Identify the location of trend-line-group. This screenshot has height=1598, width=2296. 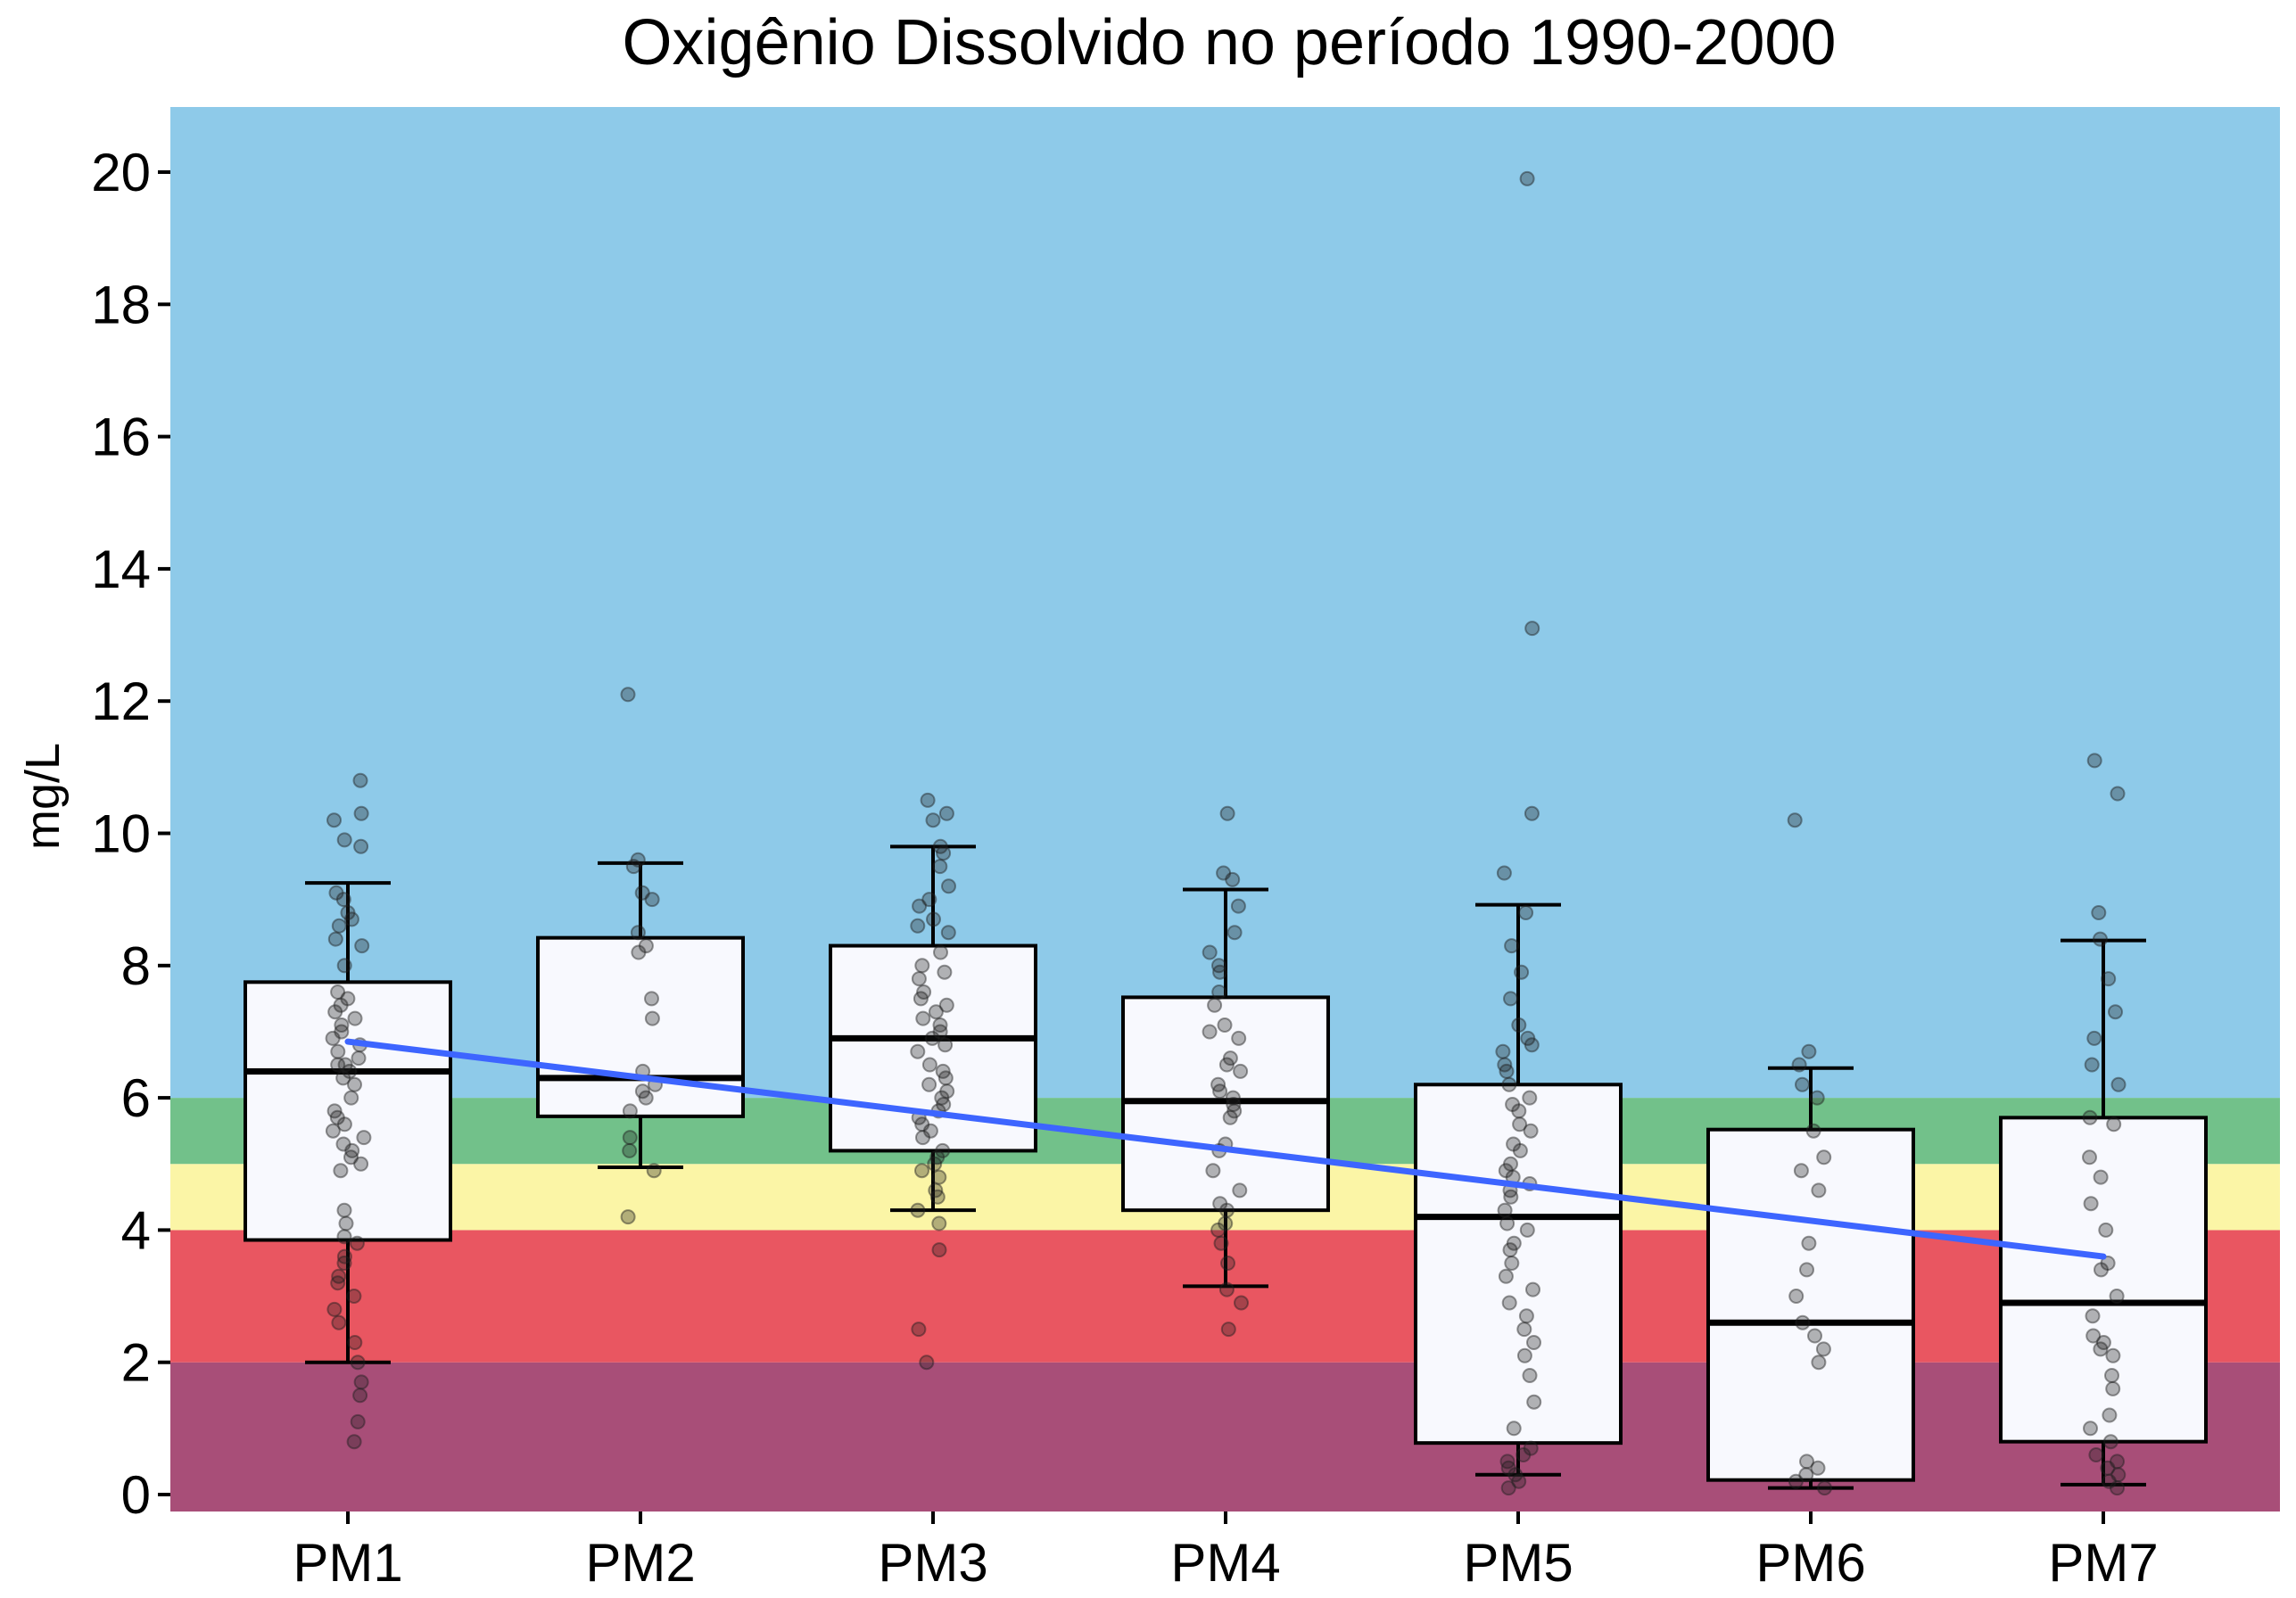
(1225, 1149).